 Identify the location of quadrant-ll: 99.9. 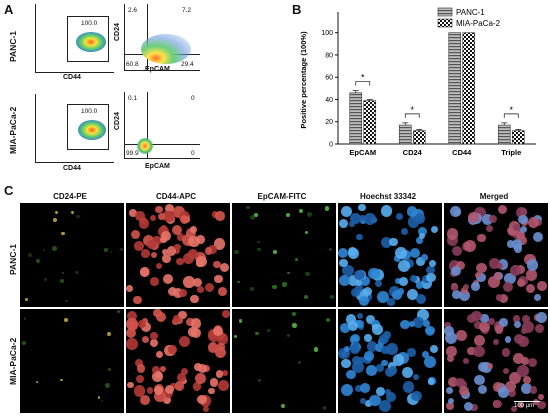
(132, 153).